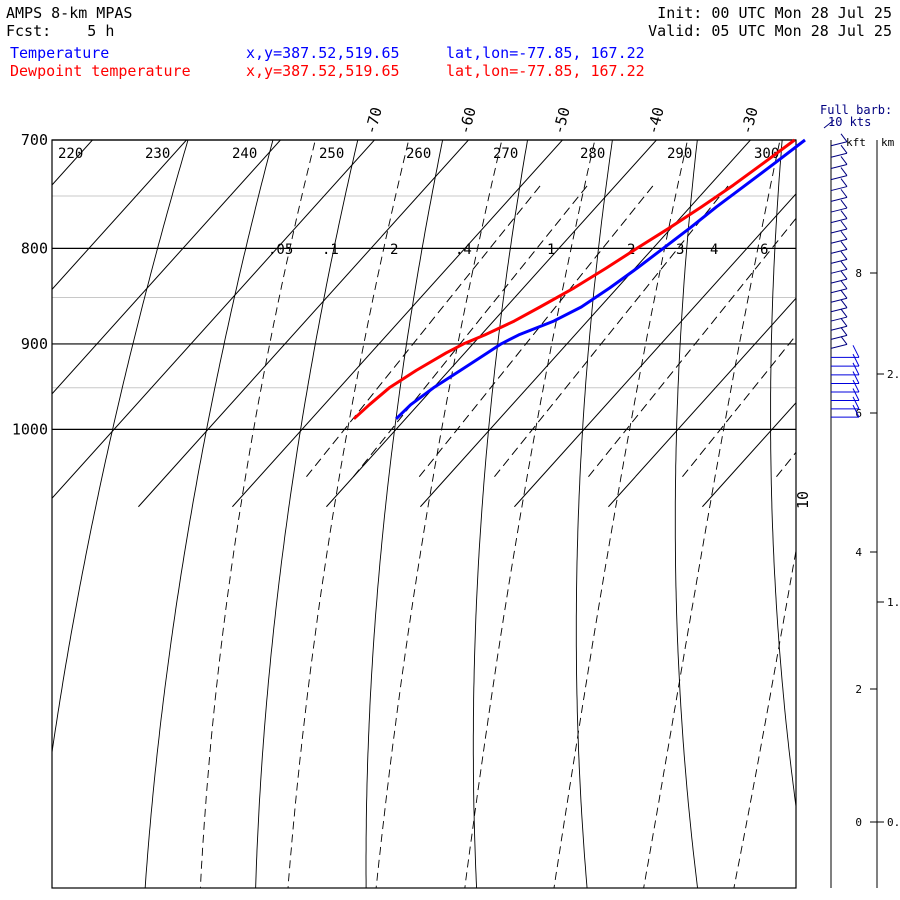 The height and width of the screenshot is (900, 900). I want to click on mixing-ratio-label: 4, so click(714, 250).